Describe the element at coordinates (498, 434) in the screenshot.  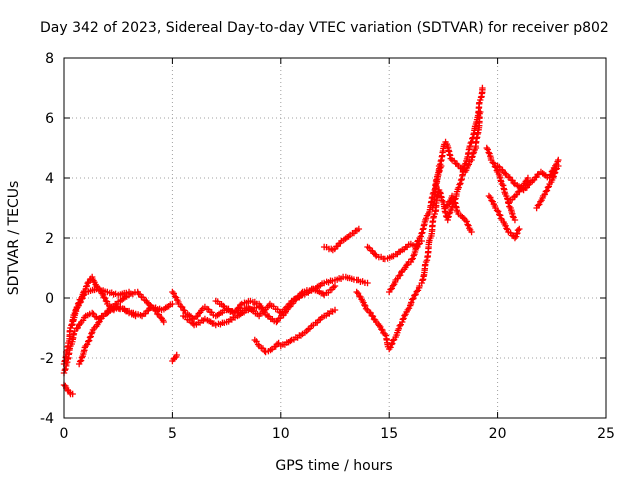
I see `x-tick-label: 20` at that location.